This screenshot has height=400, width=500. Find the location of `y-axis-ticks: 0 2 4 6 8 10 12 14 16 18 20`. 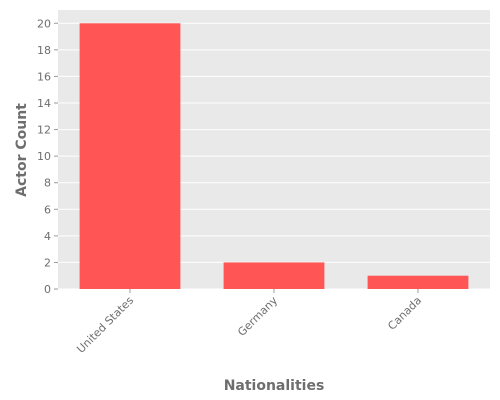

y-axis-ticks: 0 2 4 6 8 10 12 14 16 18 20 is located at coordinates (47, 156).